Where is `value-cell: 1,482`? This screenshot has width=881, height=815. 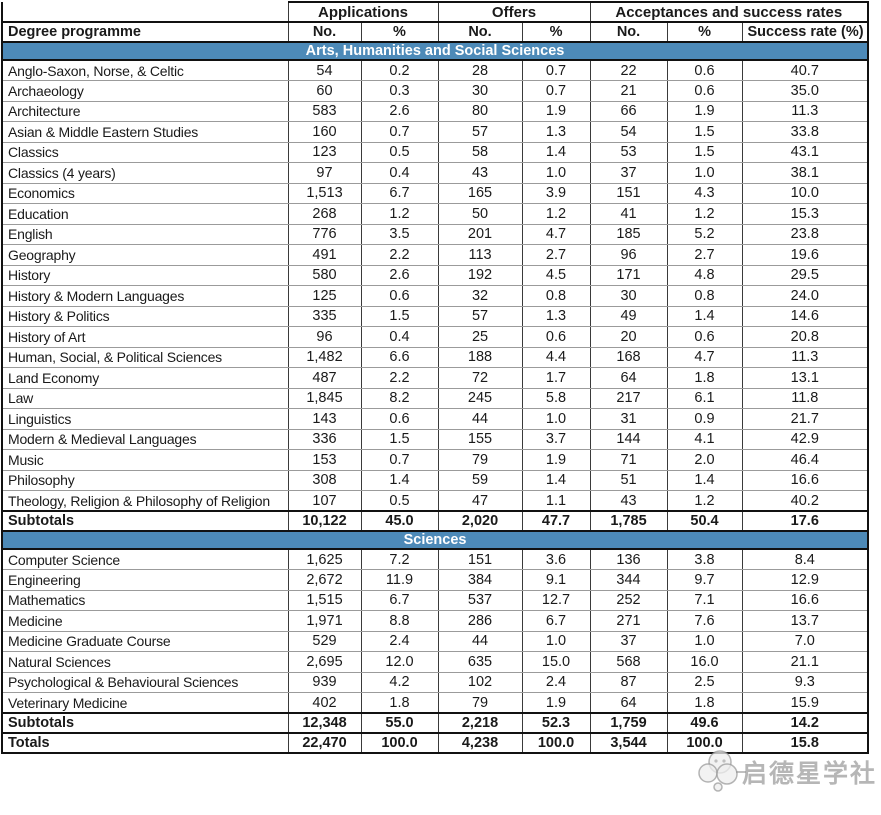 value-cell: 1,482 is located at coordinates (324, 357).